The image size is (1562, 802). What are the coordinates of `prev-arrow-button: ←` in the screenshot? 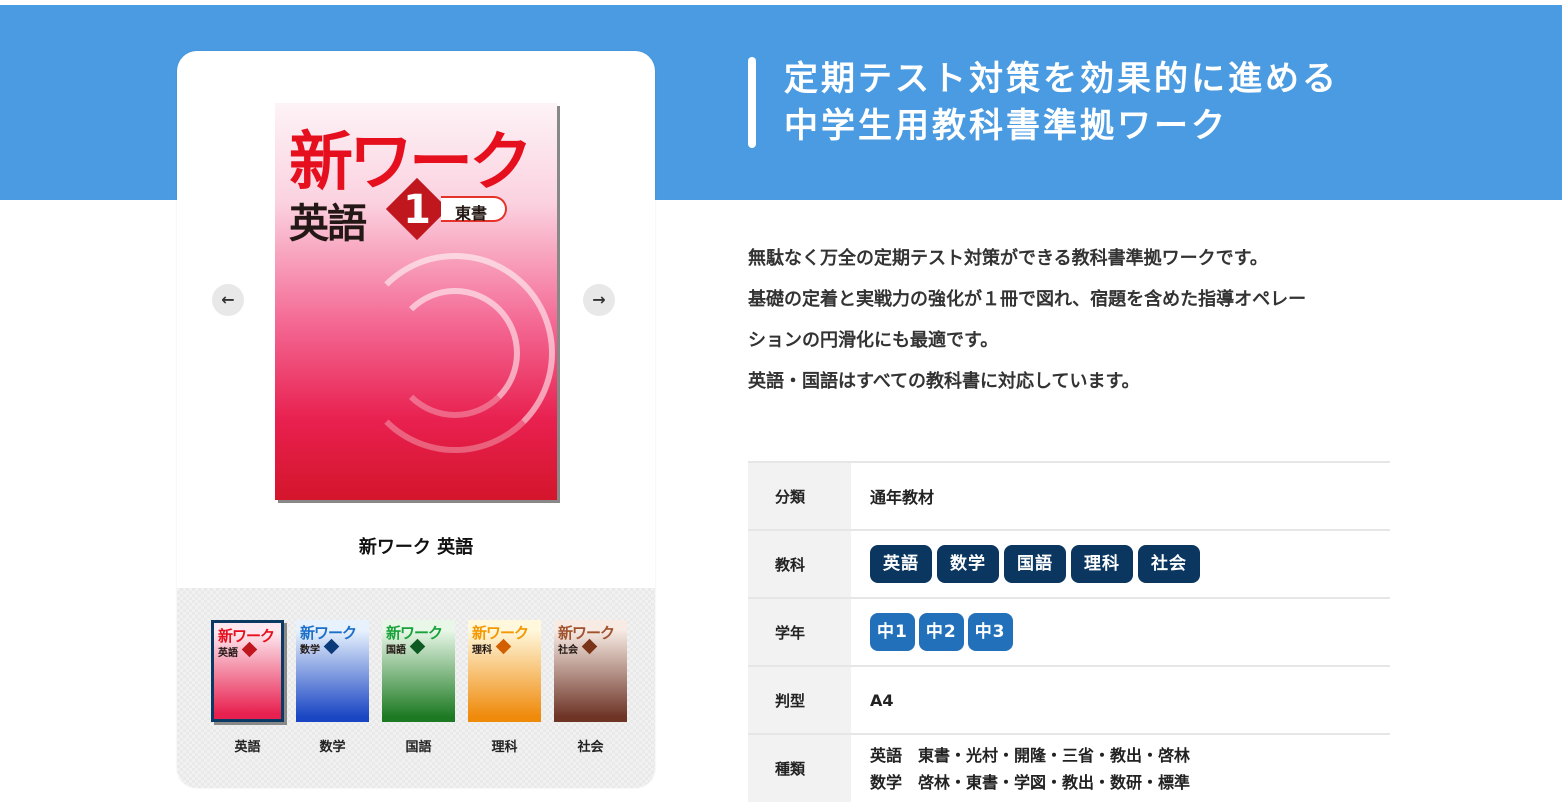 It's located at (228, 300).